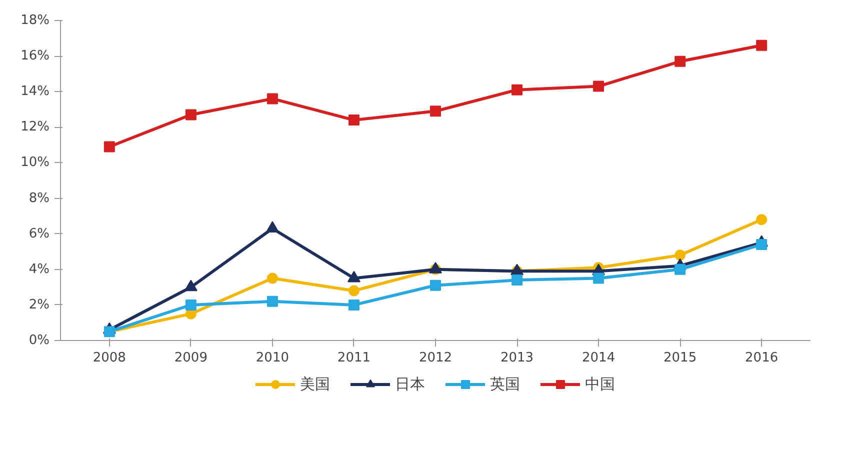 The height and width of the screenshot is (461, 862). What do you see at coordinates (35, 56) in the screenshot?
I see `y-tick-label: 16%` at bounding box center [35, 56].